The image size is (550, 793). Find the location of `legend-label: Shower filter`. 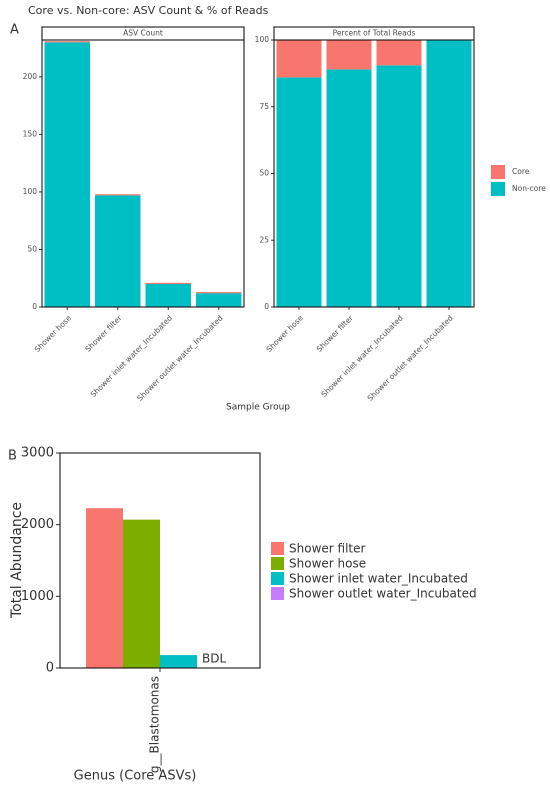

legend-label: Shower filter is located at coordinates (327, 549).